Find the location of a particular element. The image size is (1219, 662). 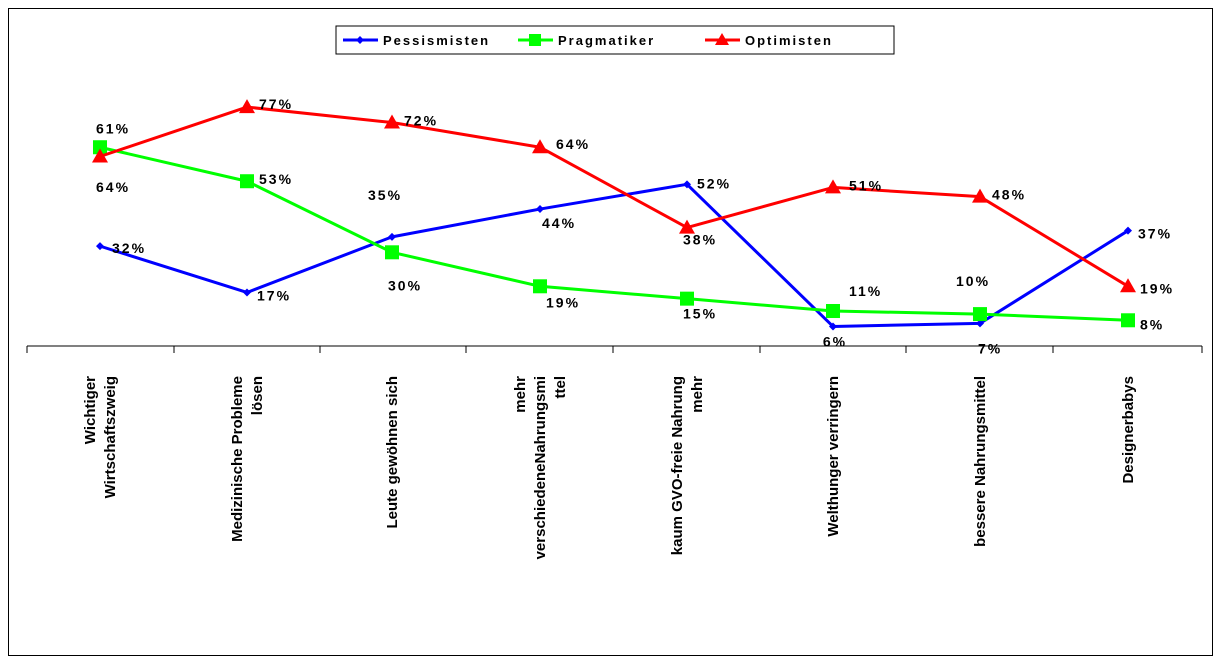

data-label: 77% is located at coordinates (276, 104).